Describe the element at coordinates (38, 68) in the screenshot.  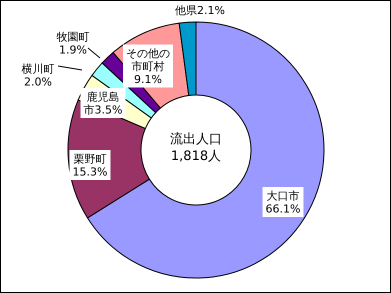
I see `slice-label: 横川町` at that location.